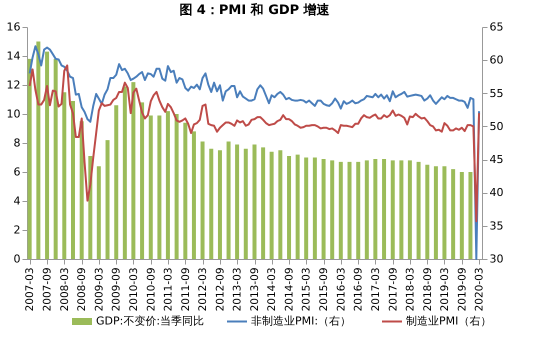  What do you see at coordinates (444, 290) in the screenshot?
I see `x-tick-label: 2019-03` at bounding box center [444, 290].